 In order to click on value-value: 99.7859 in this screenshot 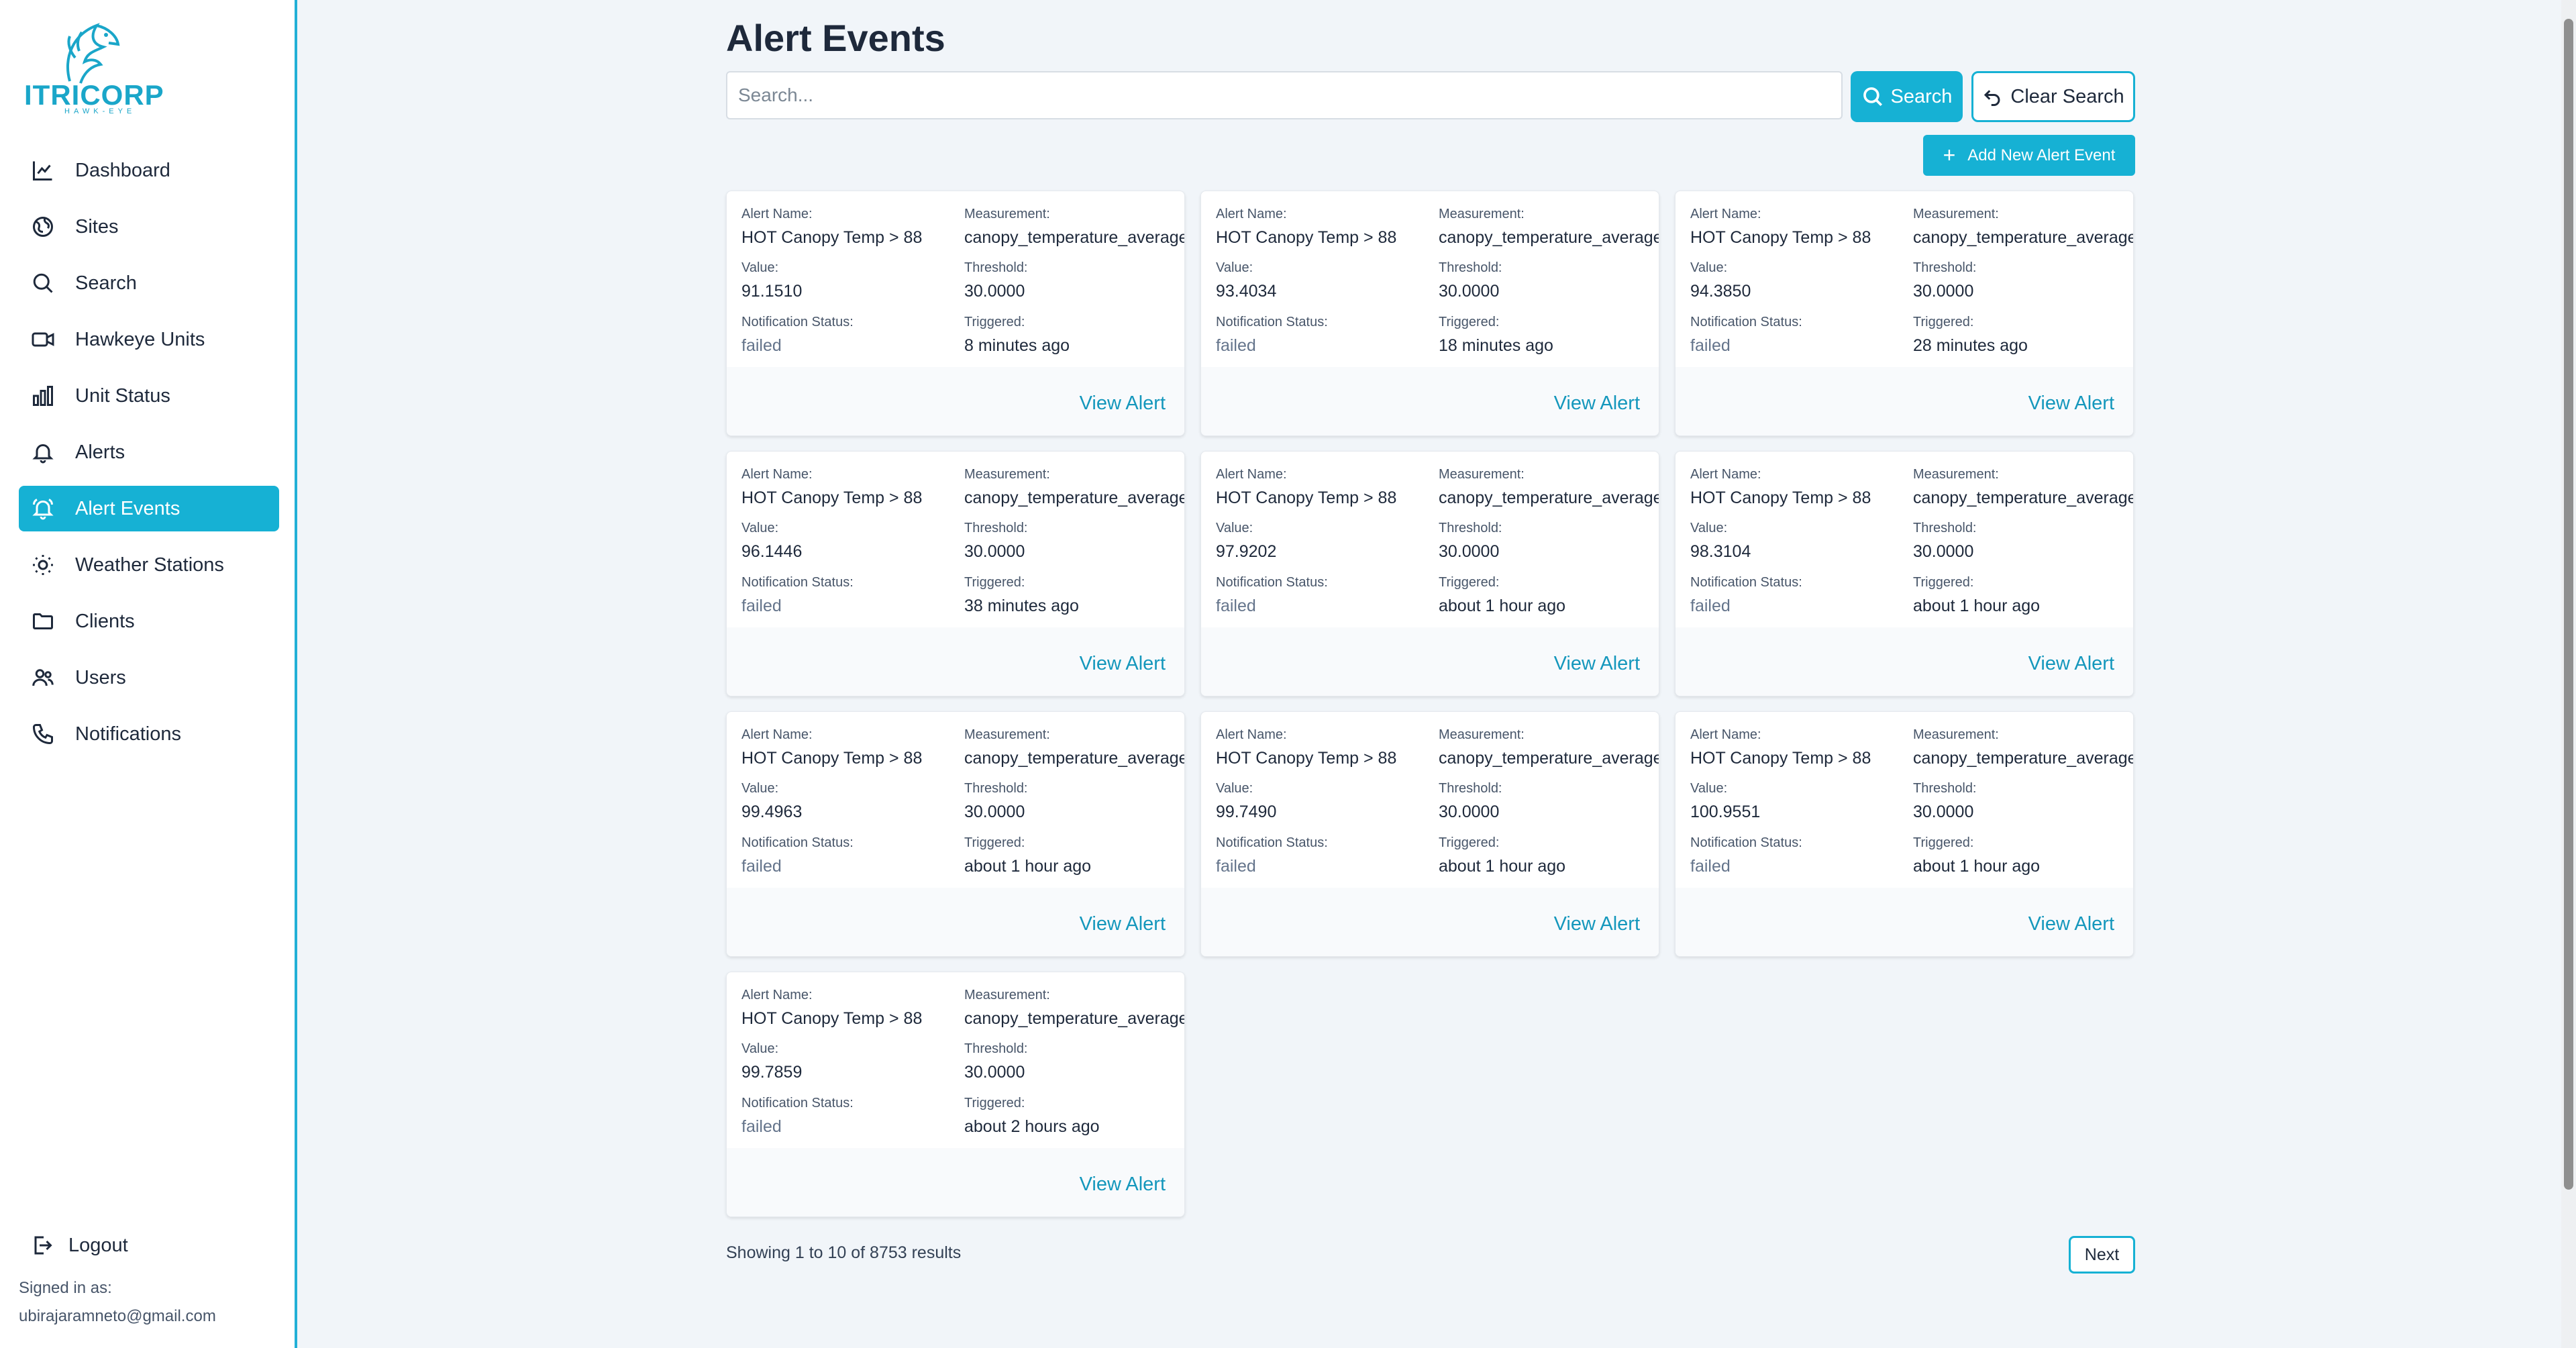, I will do `click(772, 1072)`.